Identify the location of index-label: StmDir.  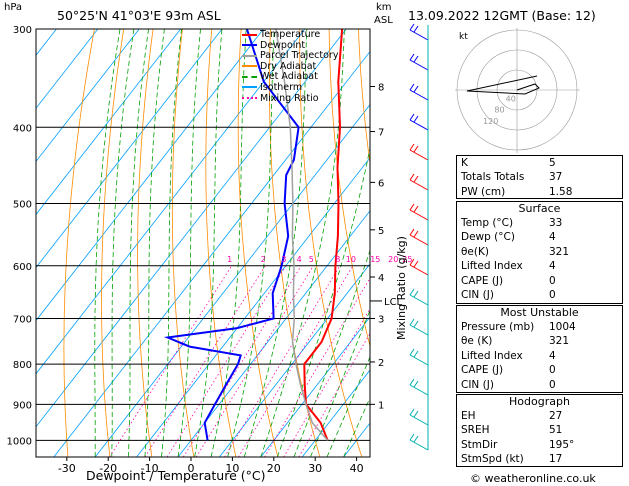
(479, 444).